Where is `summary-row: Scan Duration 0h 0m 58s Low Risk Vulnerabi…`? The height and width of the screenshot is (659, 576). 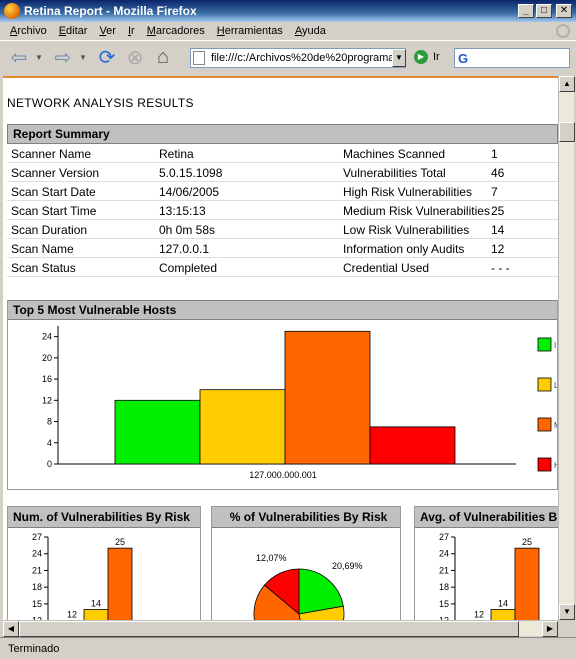
summary-row: Scan Duration 0h 0m 58s Low Risk Vulnerabi… is located at coordinates (282, 229).